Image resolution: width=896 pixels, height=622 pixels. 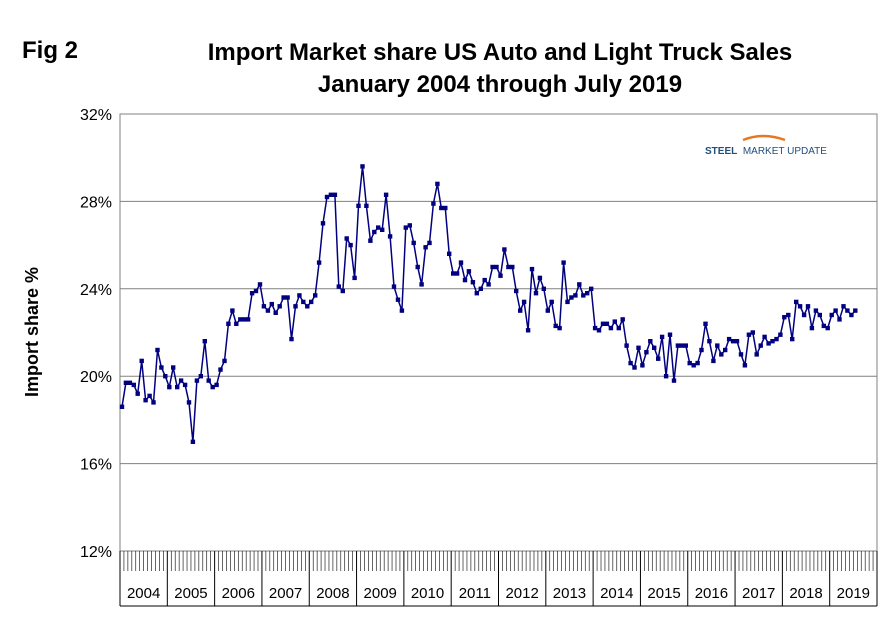 What do you see at coordinates (475, 593) in the screenshot?
I see `x-tick-label: 2011` at bounding box center [475, 593].